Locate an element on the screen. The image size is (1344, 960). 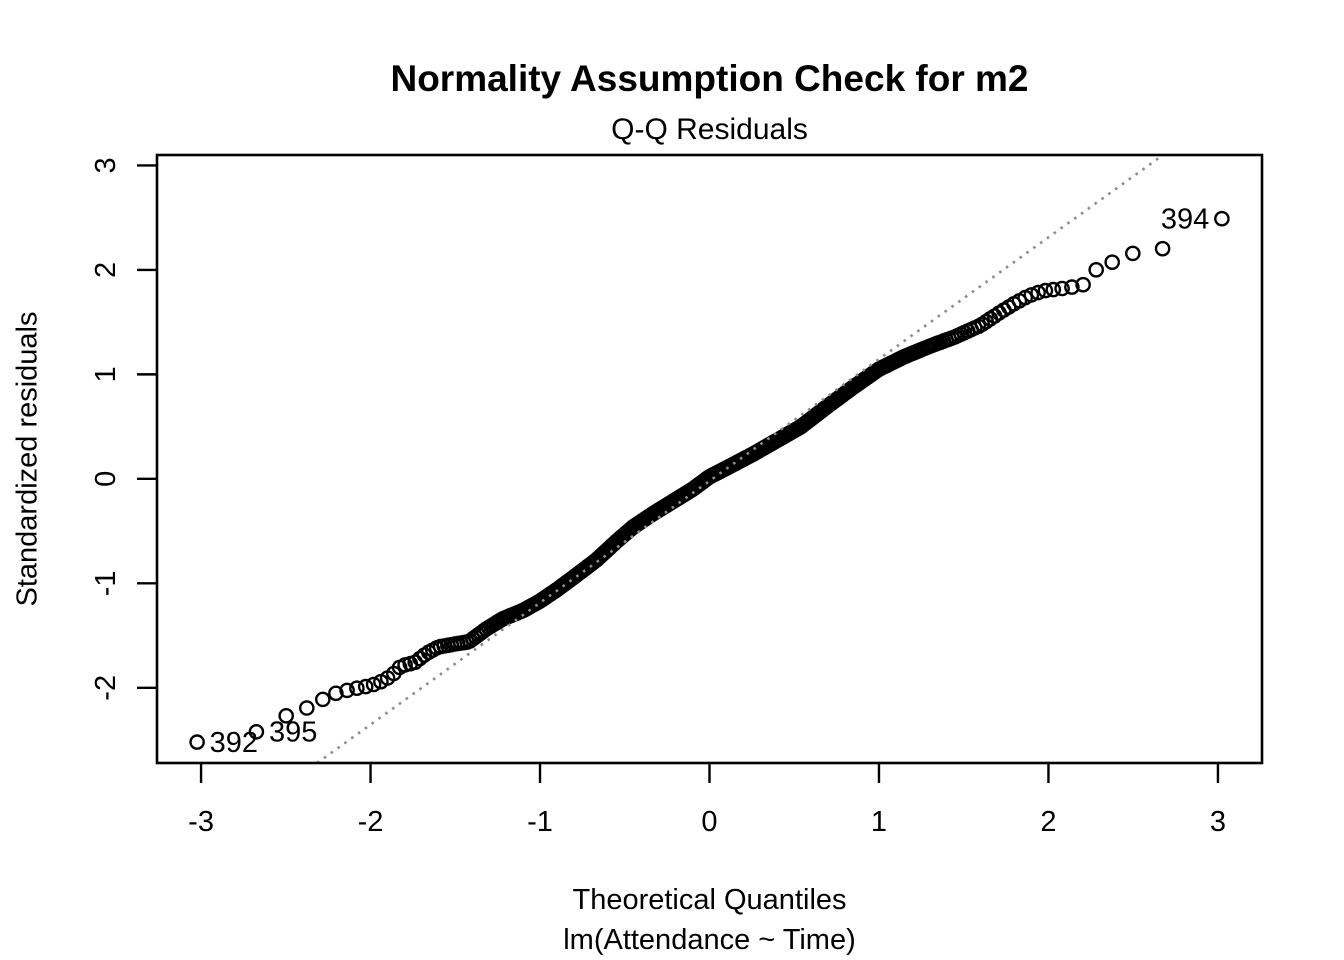
chart-subtitle: Q-Q Residuals is located at coordinates (709, 129).